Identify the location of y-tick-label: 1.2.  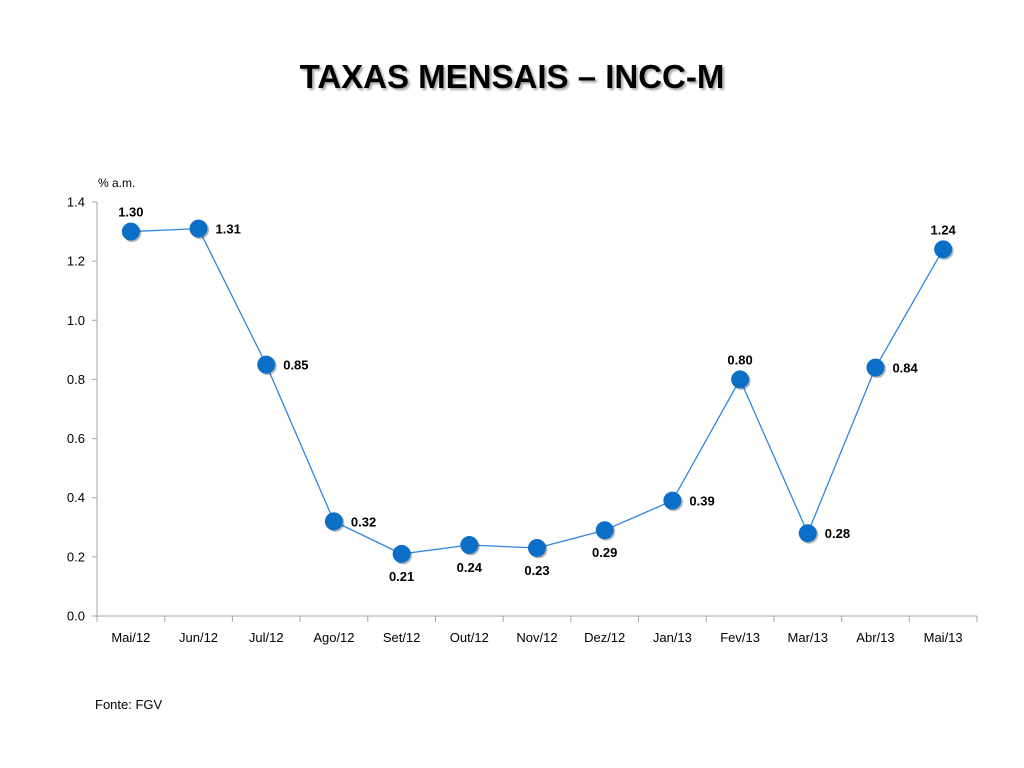
(76, 261).